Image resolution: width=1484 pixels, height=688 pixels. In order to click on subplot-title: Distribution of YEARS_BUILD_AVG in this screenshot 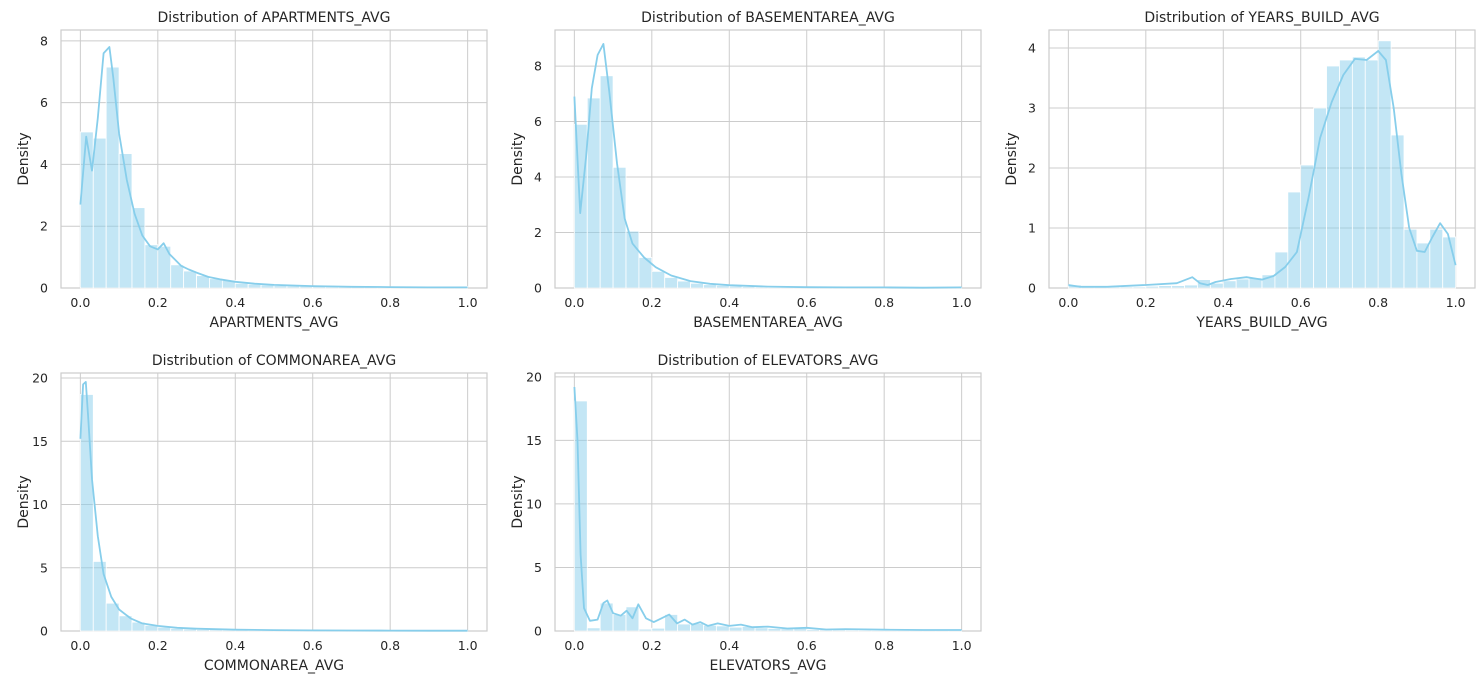, I will do `click(1261, 18)`.